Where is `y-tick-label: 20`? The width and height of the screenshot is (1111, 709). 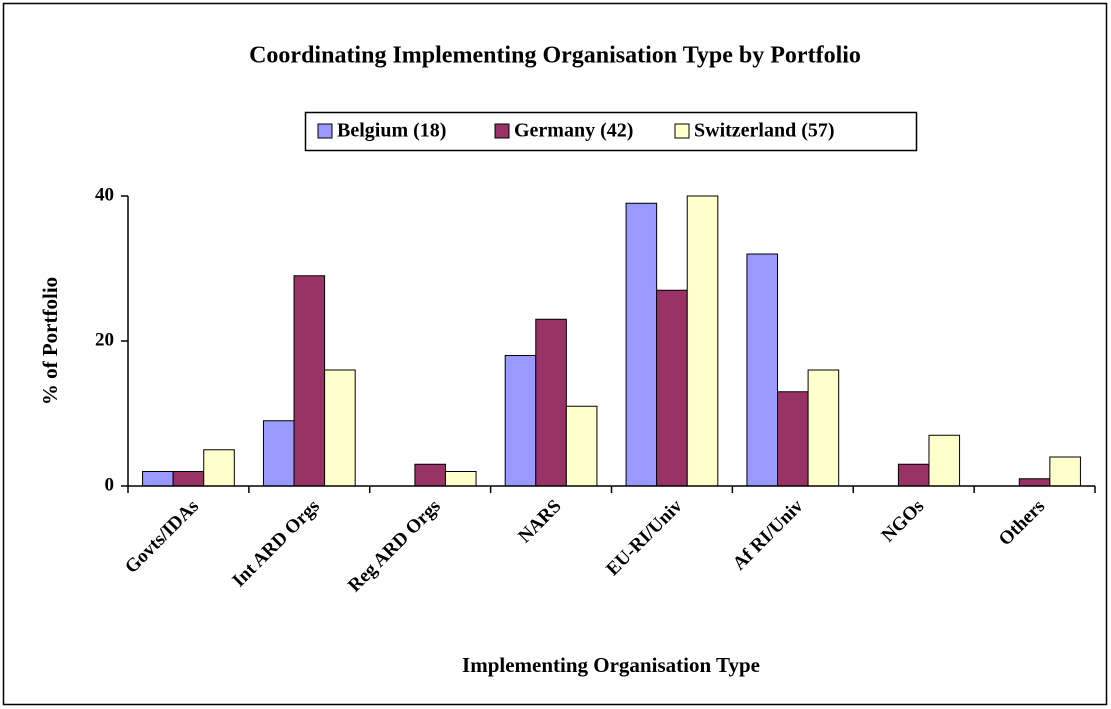 y-tick-label: 20 is located at coordinates (104, 339).